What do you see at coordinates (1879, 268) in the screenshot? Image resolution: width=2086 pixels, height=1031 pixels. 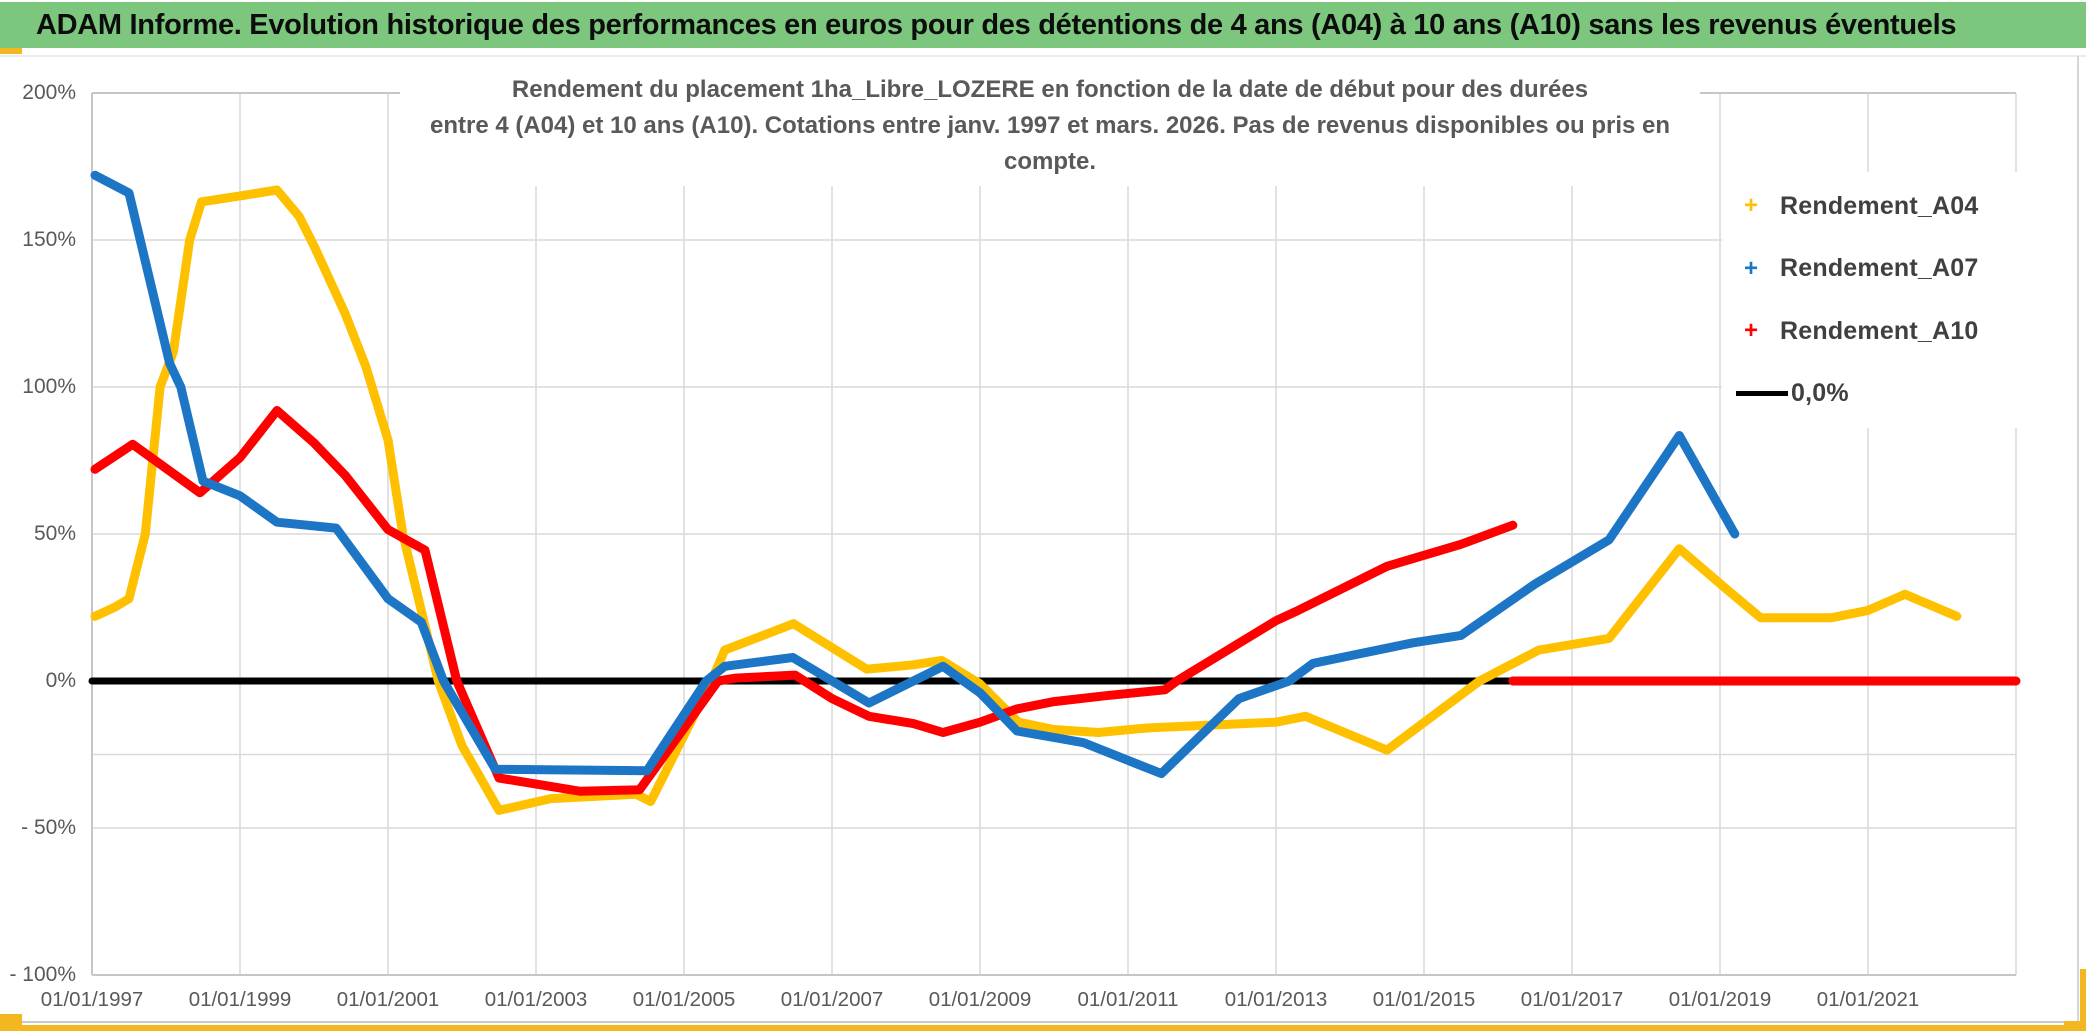 I see `legend-label: Rendement_A07` at bounding box center [1879, 268].